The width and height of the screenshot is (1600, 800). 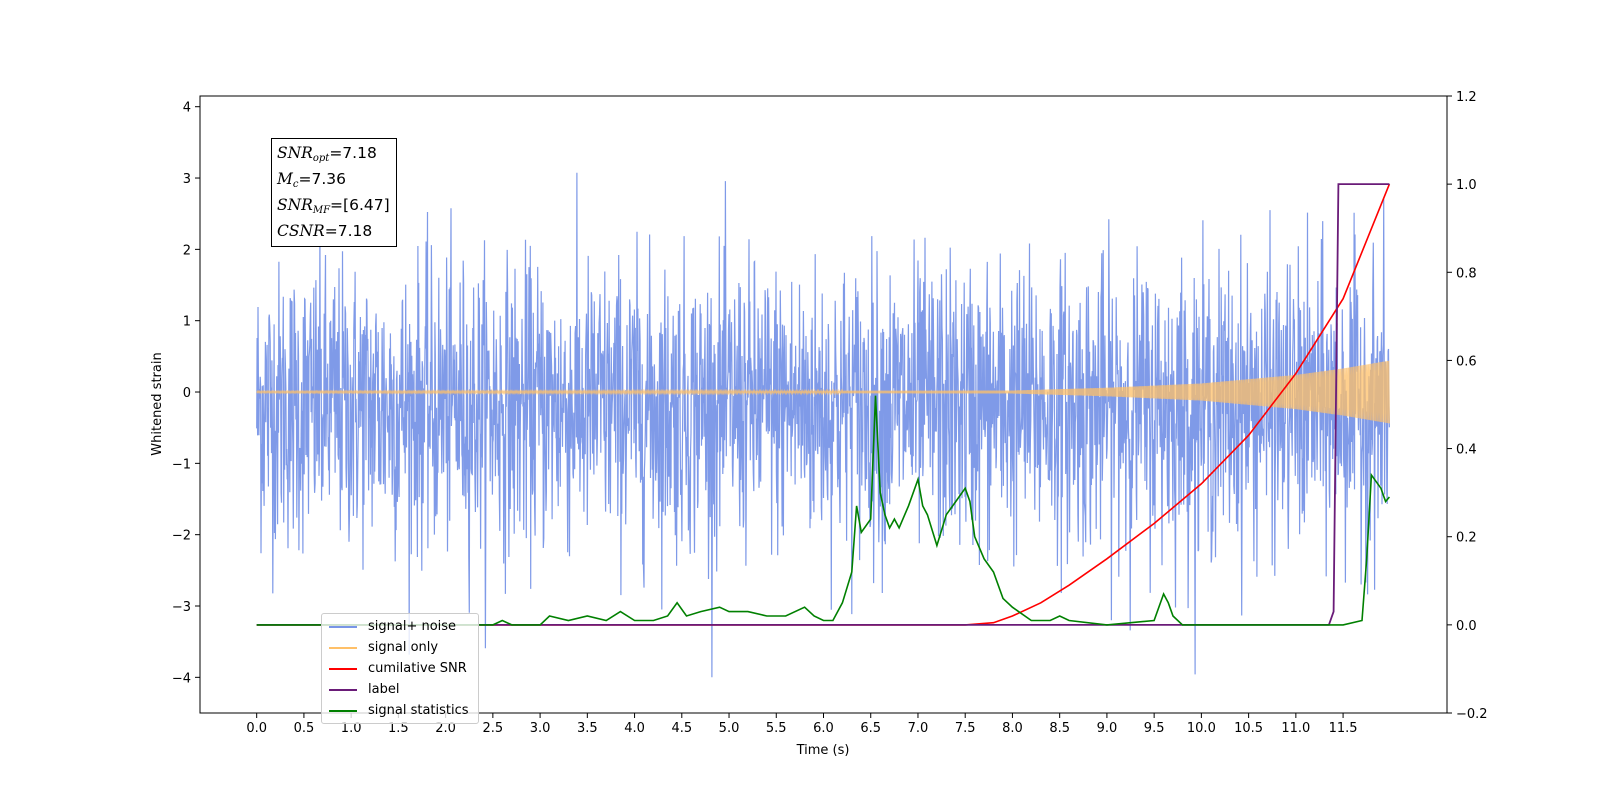 What do you see at coordinates (1107, 728) in the screenshot?
I see `x-tick-label: 9.0` at bounding box center [1107, 728].